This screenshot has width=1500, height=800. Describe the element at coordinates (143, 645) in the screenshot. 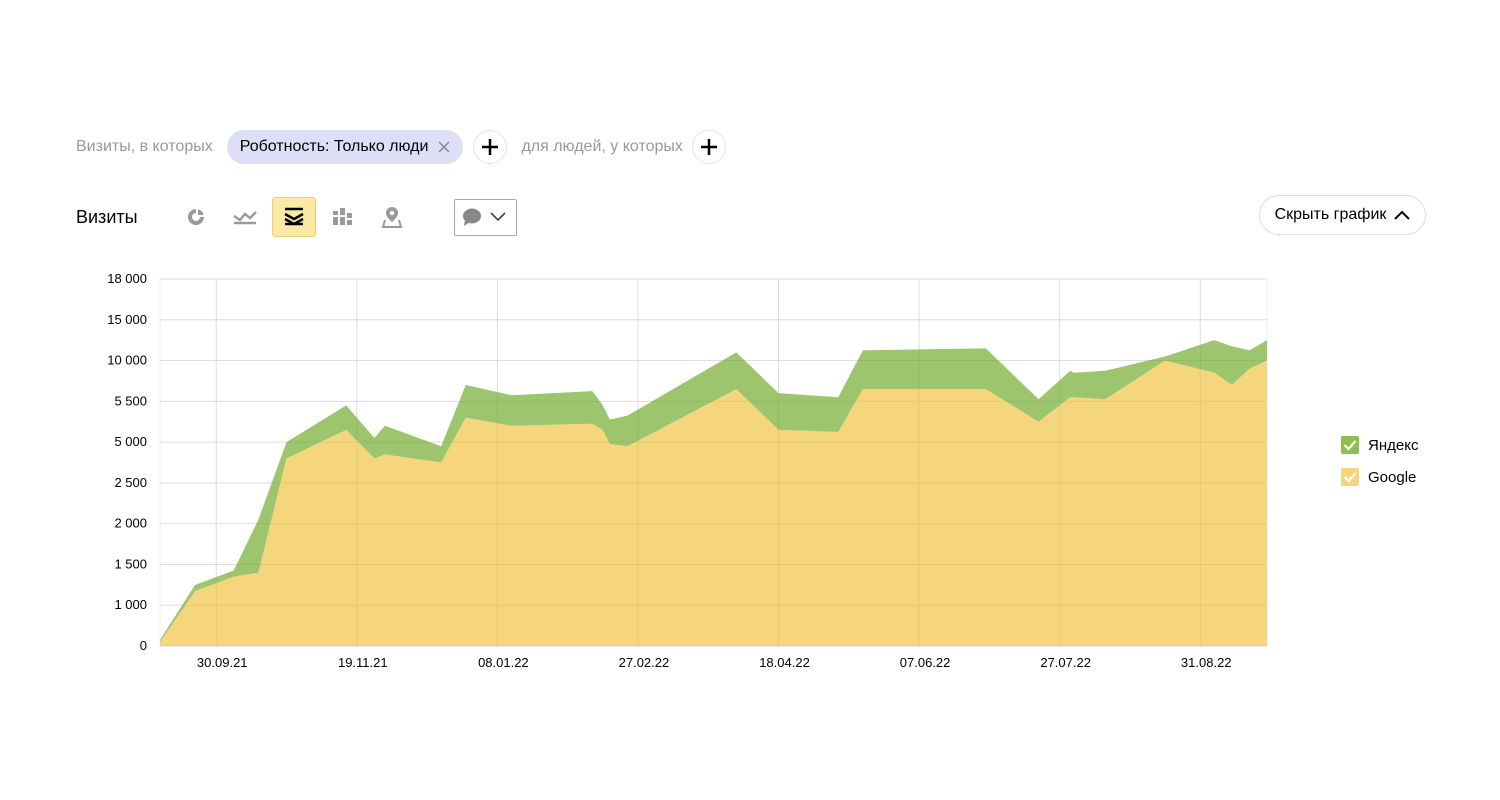

I see `y-tick-label: 0` at that location.